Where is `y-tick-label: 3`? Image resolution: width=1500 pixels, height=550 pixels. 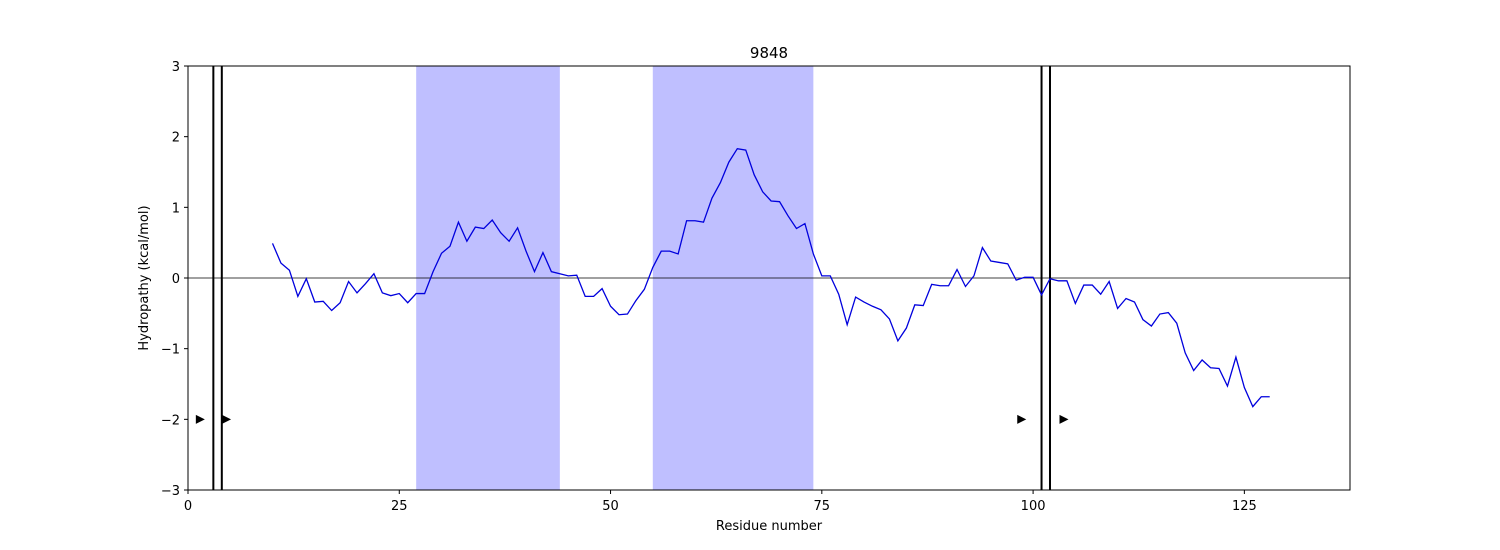 y-tick-label: 3 is located at coordinates (176, 67).